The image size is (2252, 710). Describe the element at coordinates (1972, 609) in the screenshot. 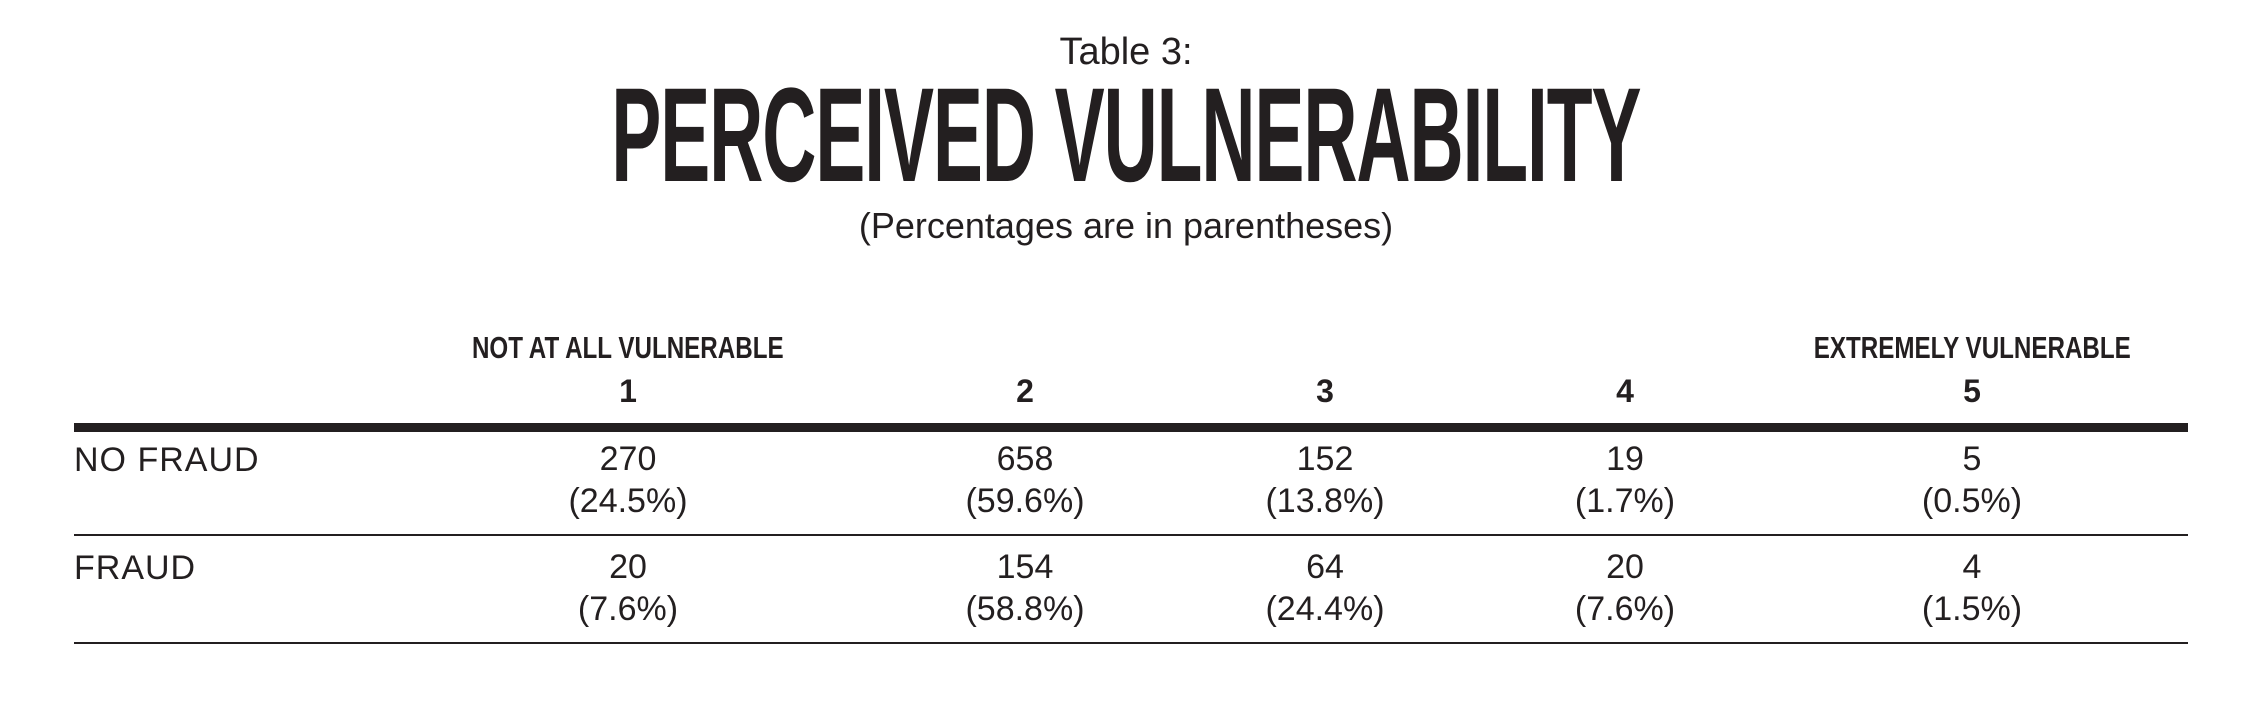

I see `cell-percentage: (1.5%)` at that location.